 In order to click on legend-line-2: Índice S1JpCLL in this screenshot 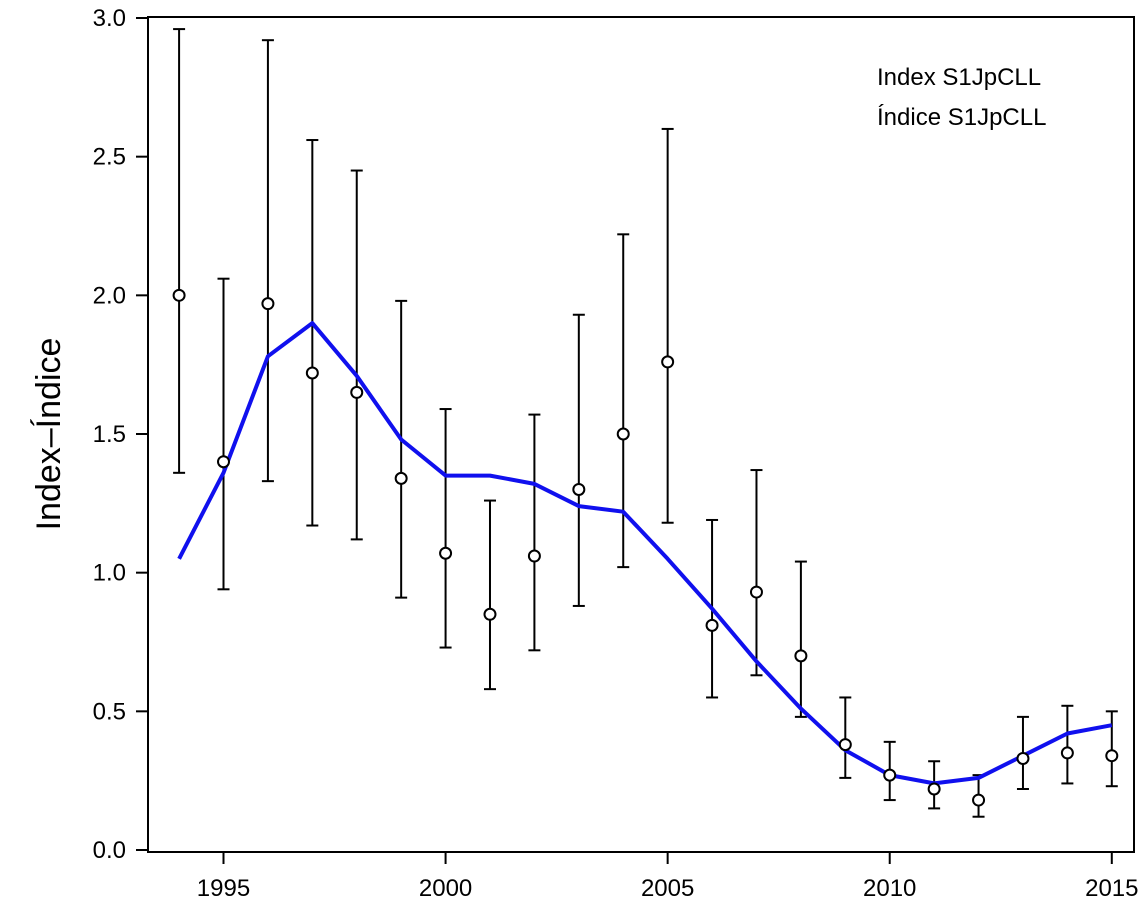, I will do `click(961, 117)`.